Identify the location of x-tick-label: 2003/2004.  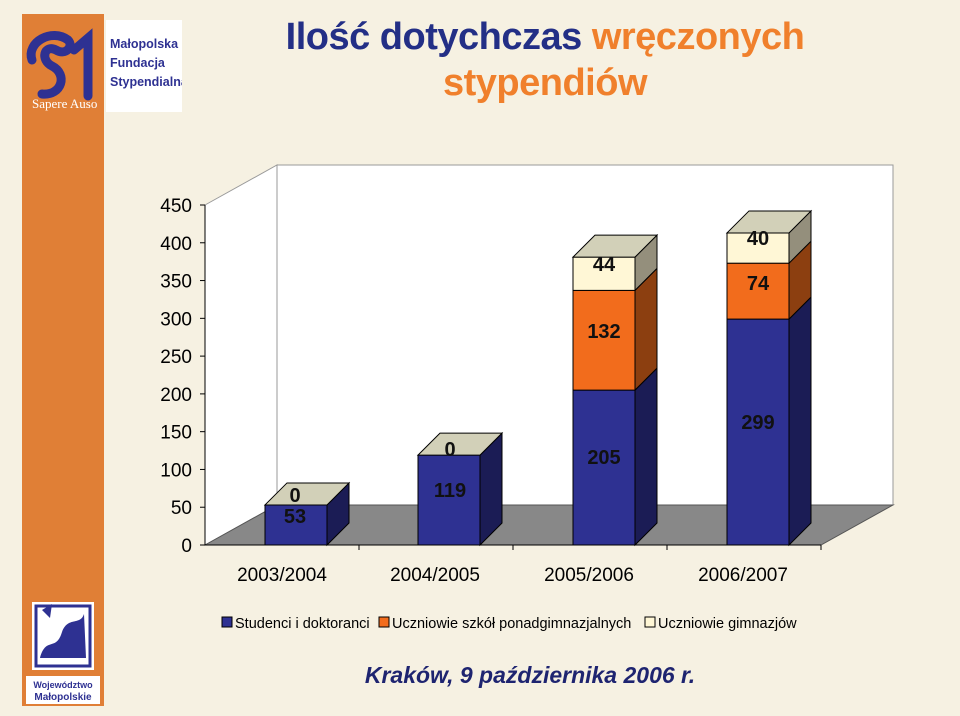
(282, 575).